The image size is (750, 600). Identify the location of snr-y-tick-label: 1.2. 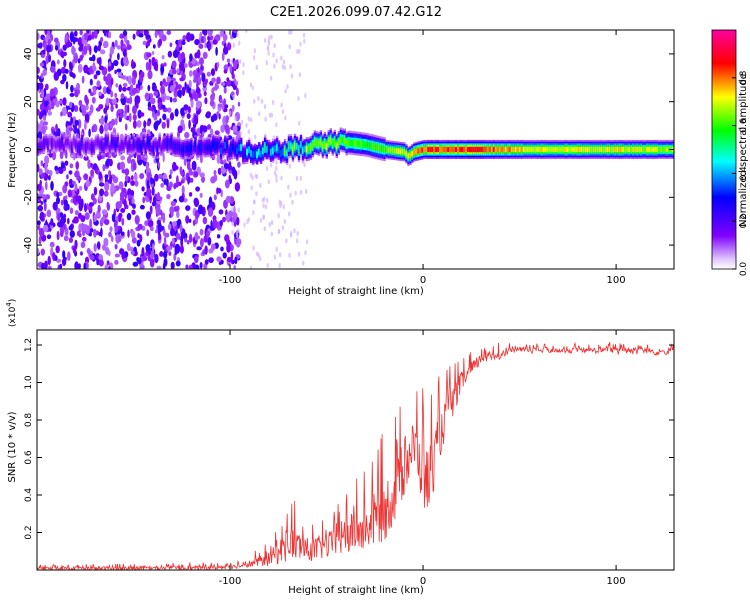
(29, 345).